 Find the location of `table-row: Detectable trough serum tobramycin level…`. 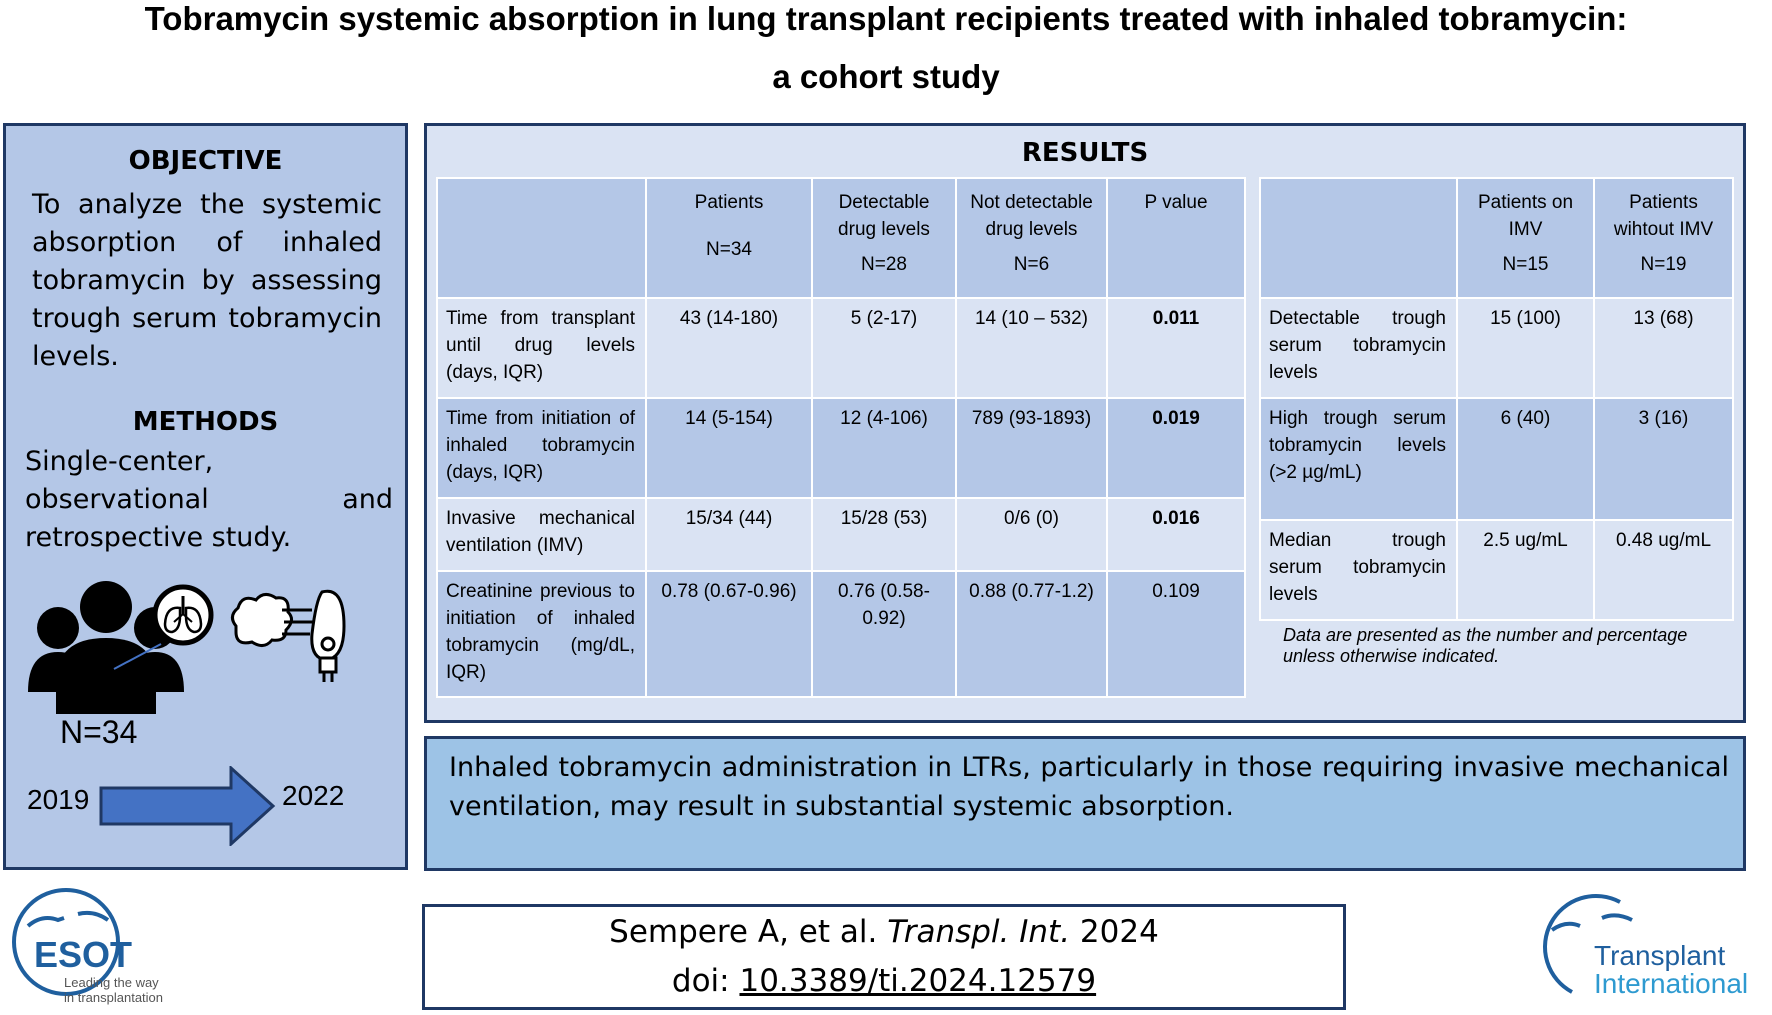

table-row: Detectable trough serum tobramycin level… is located at coordinates (1496, 348).